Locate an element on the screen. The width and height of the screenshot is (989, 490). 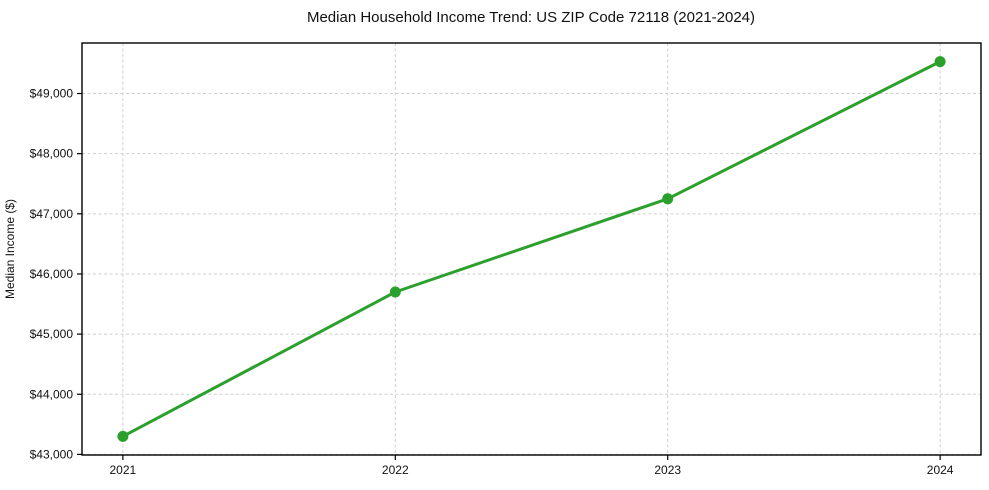
y-tick-label: $44,000 is located at coordinates (52, 394).